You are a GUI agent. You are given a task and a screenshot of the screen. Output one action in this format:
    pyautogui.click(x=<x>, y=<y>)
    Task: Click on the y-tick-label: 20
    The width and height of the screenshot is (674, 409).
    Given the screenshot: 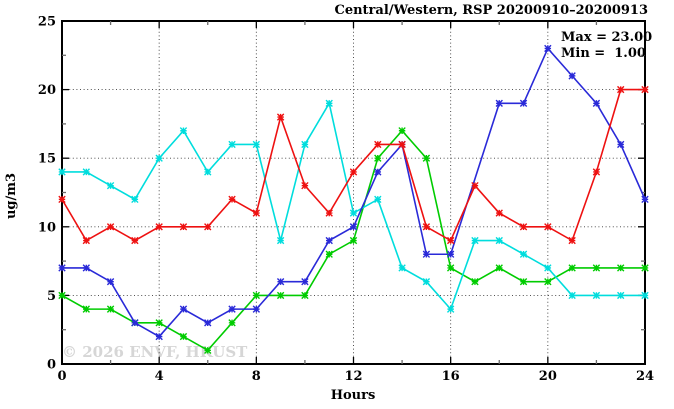 What is the action you would take?
    pyautogui.click(x=47, y=90)
    